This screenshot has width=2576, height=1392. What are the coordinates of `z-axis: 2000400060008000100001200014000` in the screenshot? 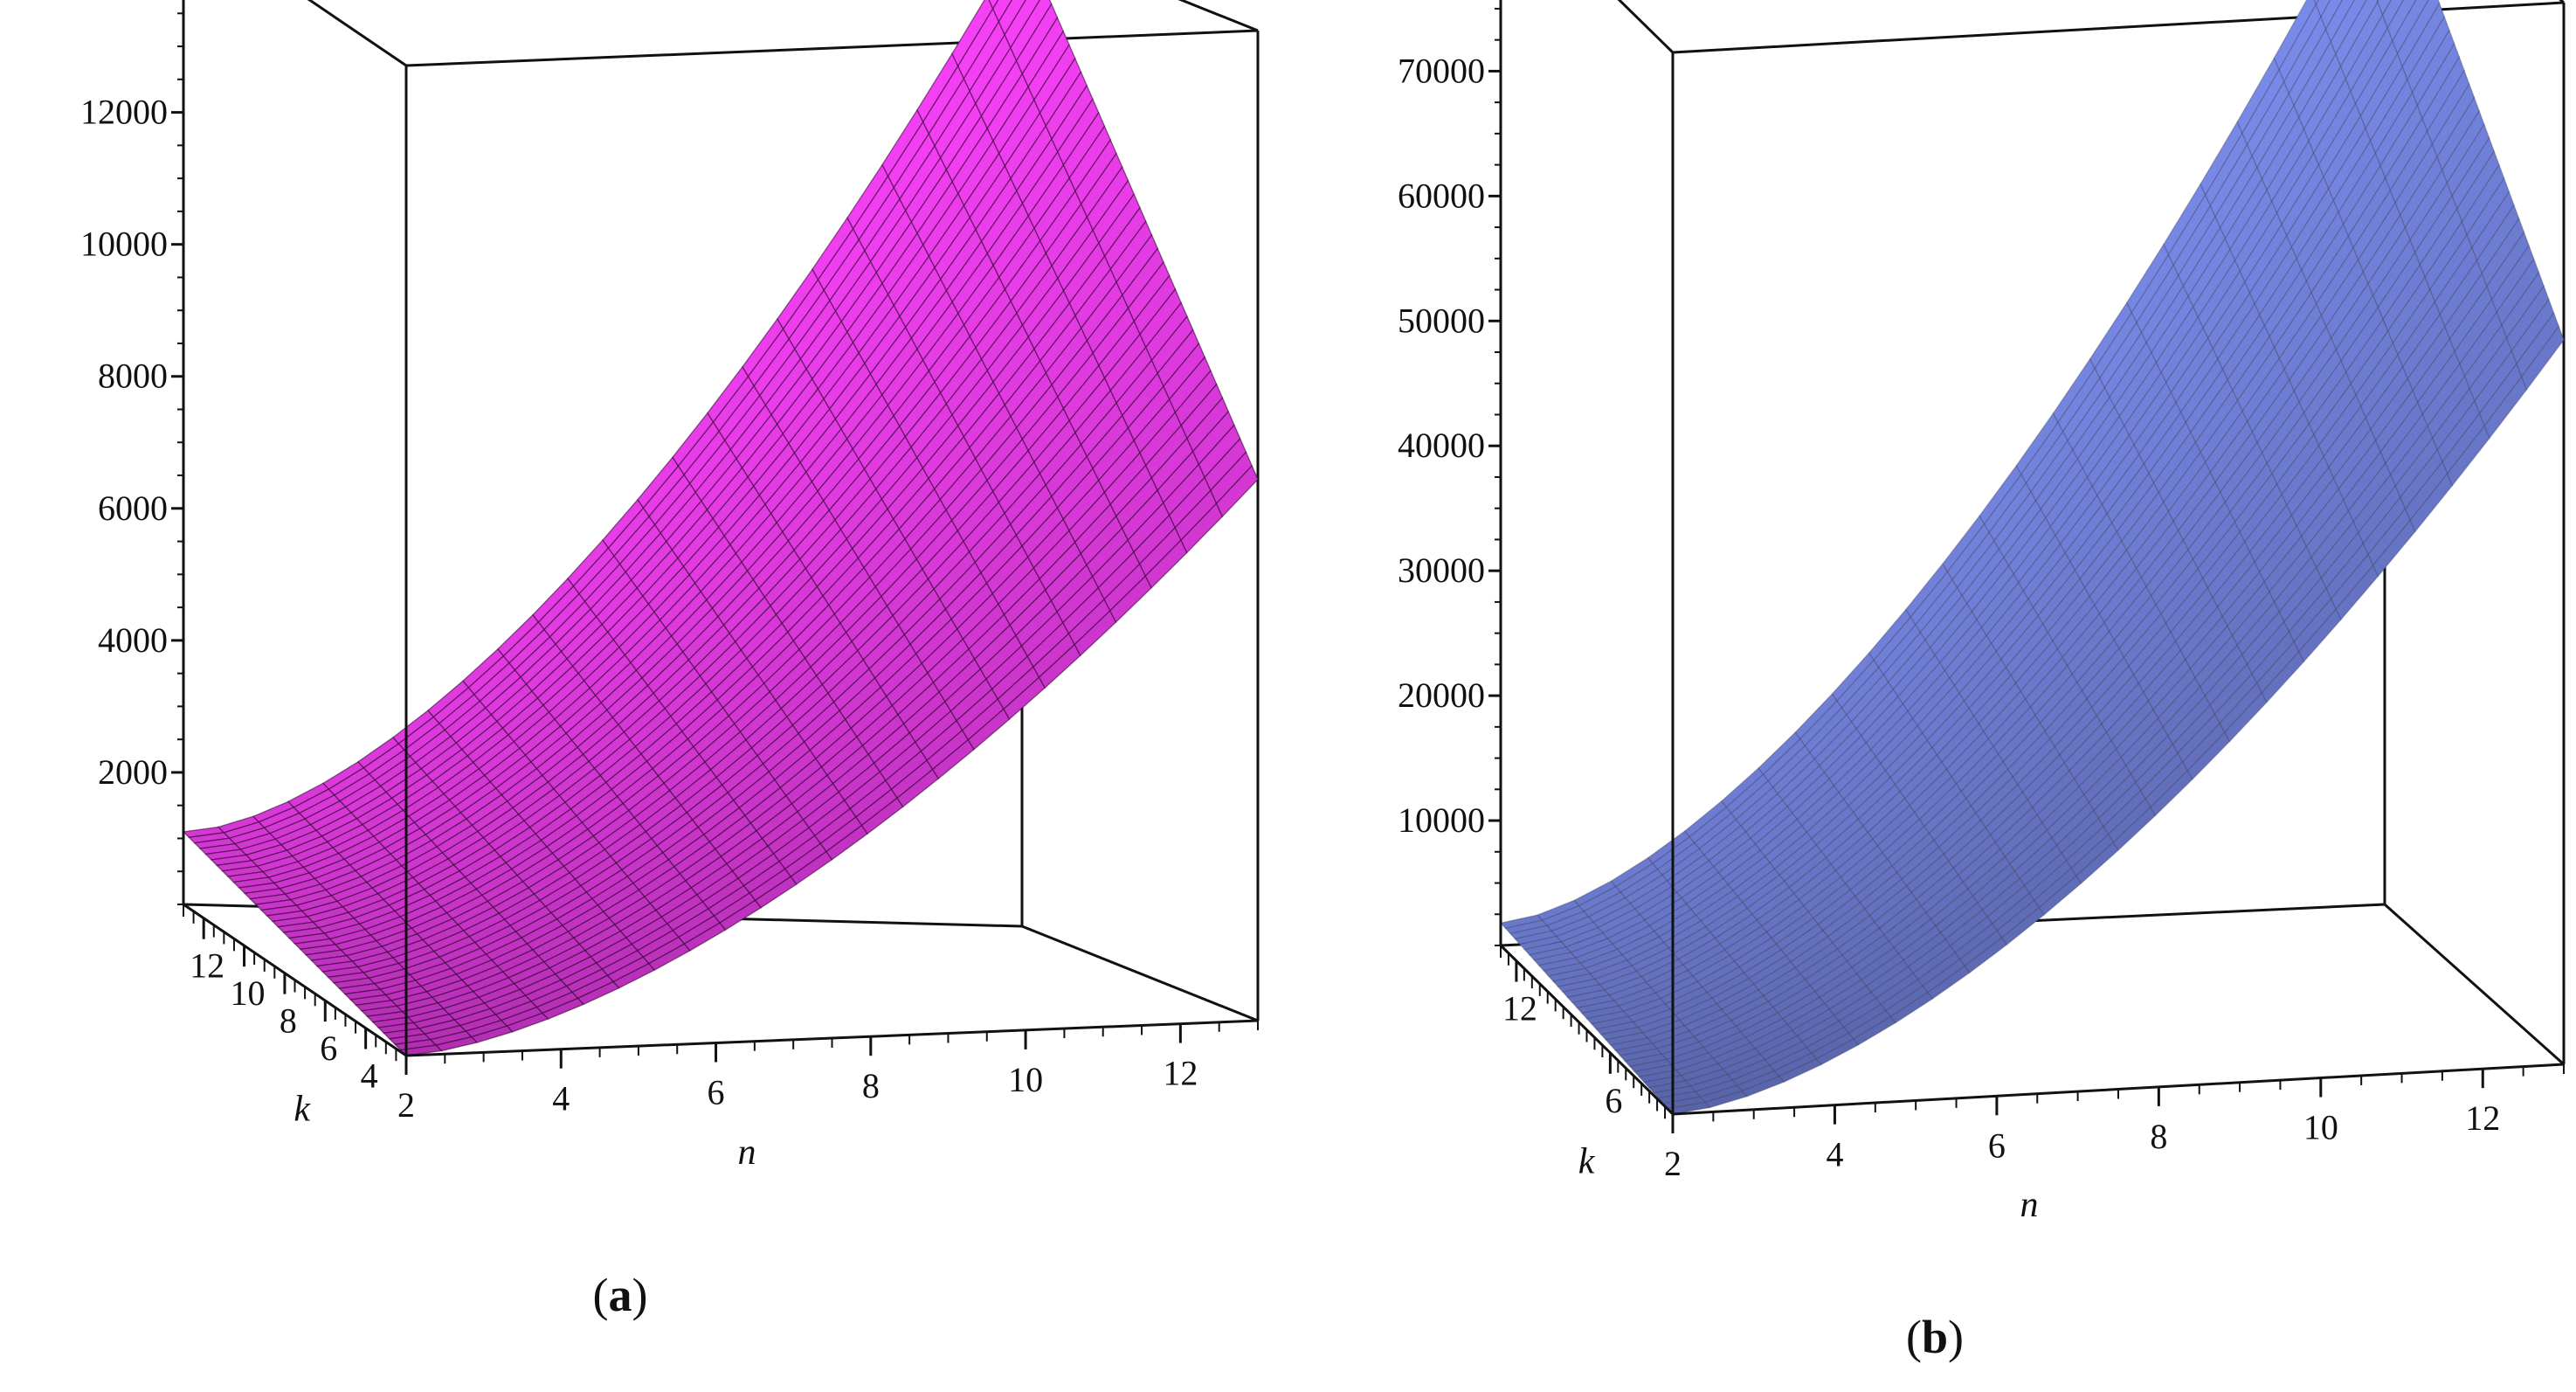 It's located at (132, 453).